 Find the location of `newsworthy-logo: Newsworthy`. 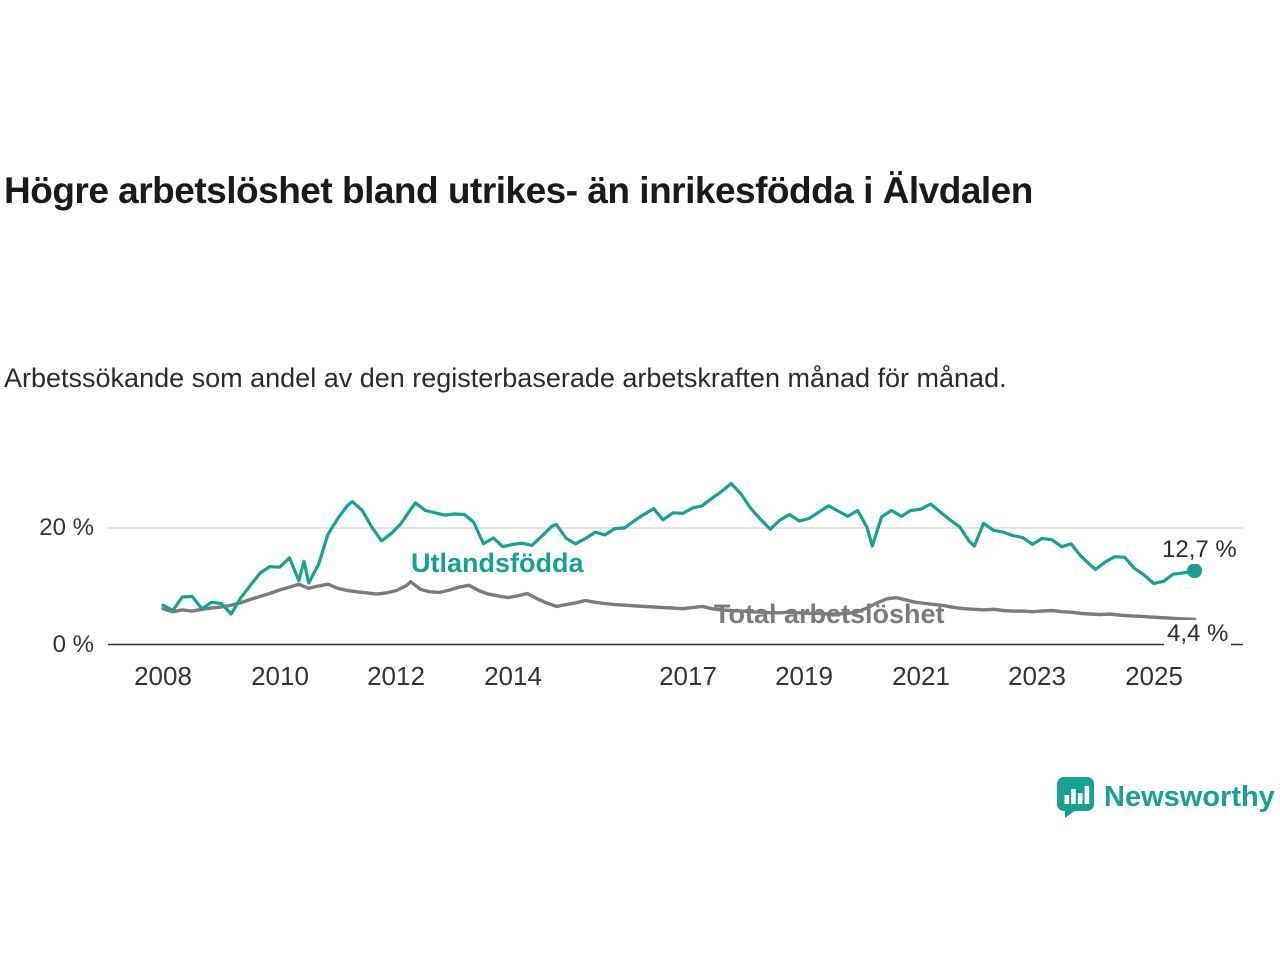

newsworthy-logo: Newsworthy is located at coordinates (1165, 797).